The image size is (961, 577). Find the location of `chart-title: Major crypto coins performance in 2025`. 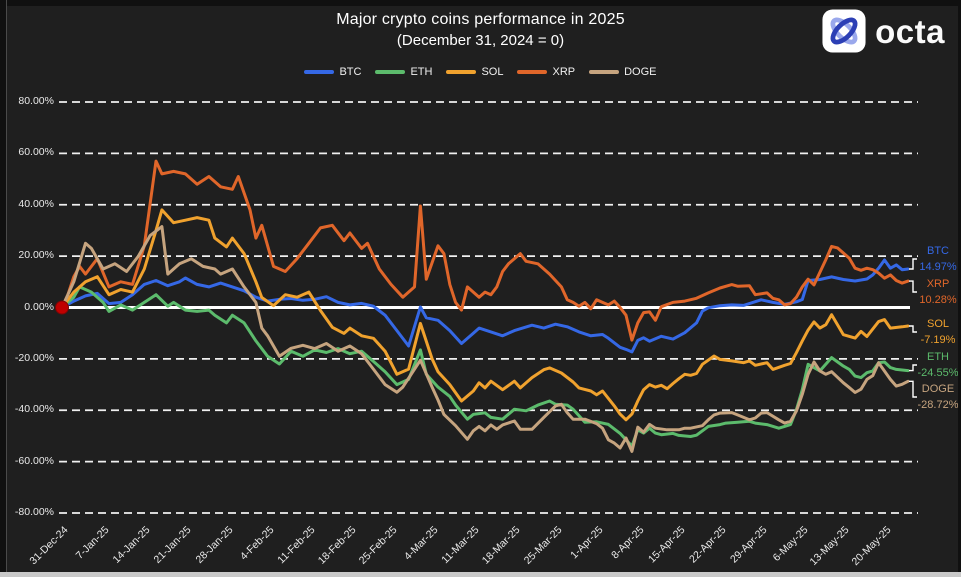

chart-title: Major crypto coins performance in 2025 is located at coordinates (480, 19).